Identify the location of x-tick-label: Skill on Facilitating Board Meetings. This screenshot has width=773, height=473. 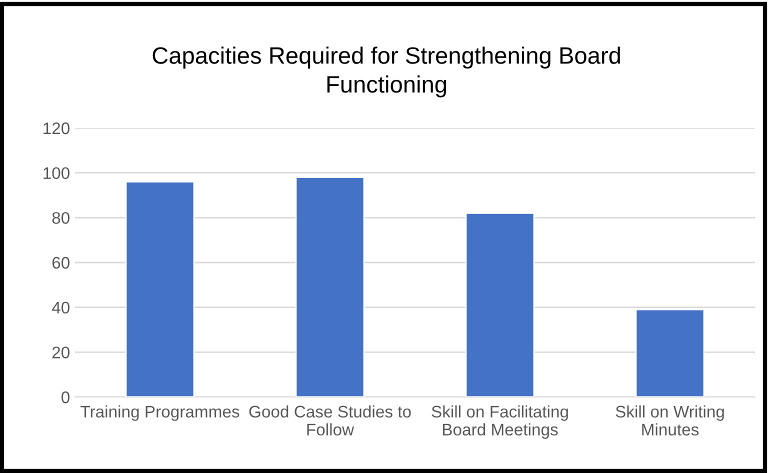
(500, 422).